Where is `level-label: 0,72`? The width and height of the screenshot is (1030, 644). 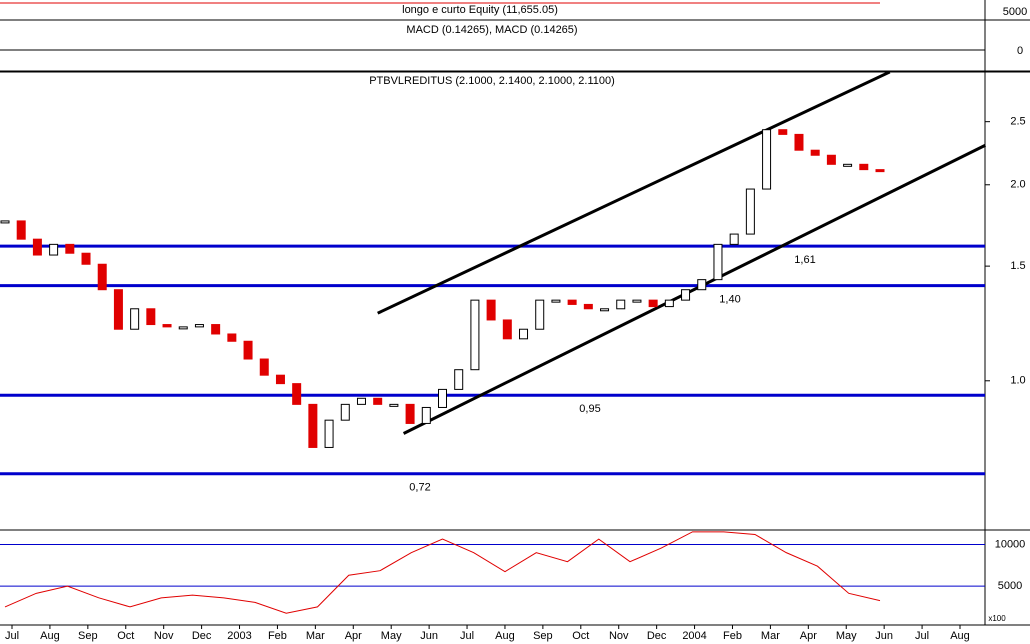 level-label: 0,72 is located at coordinates (419, 488).